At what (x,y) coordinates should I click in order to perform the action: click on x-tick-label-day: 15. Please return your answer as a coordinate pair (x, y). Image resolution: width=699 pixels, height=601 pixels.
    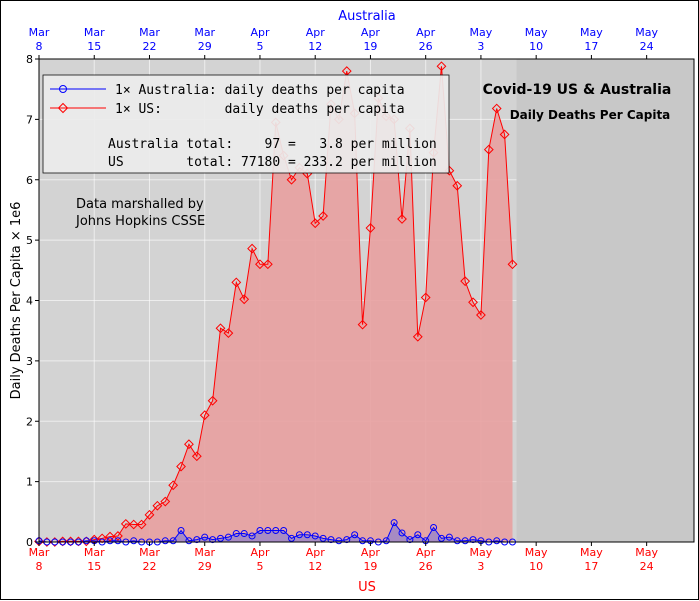
    Looking at the image, I should click on (94, 566).